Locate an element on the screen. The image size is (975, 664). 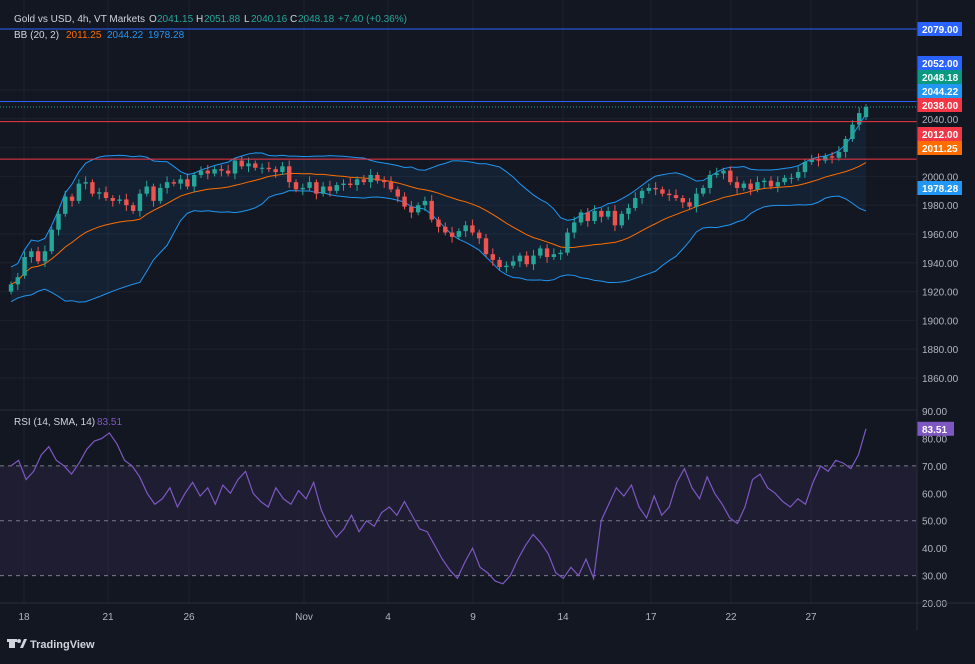
price-tag: 2079.00 is located at coordinates (939, 29).